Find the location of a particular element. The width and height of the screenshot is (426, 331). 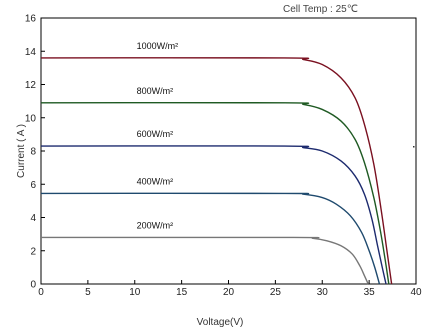

y-tick-label: 8 is located at coordinates (33, 152).